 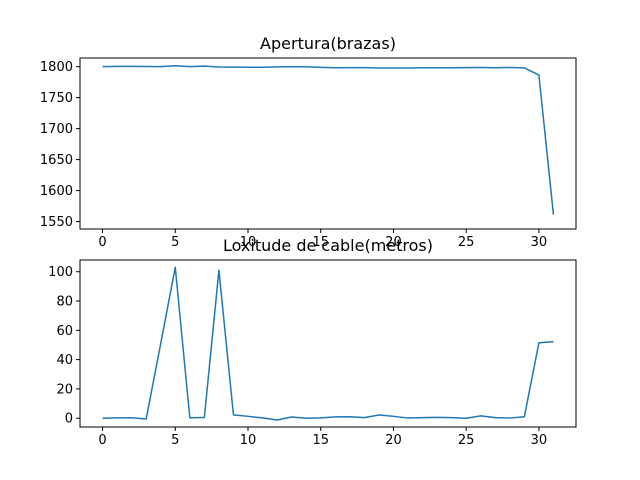 I want to click on y-tick-label: 20, so click(x=64, y=389).